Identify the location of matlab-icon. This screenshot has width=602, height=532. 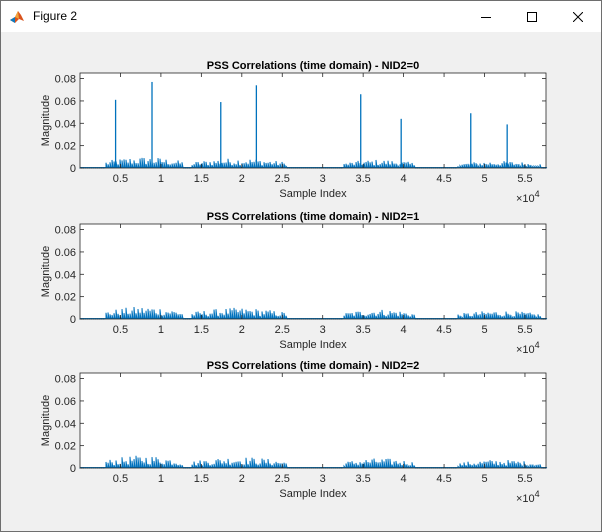
(17, 17).